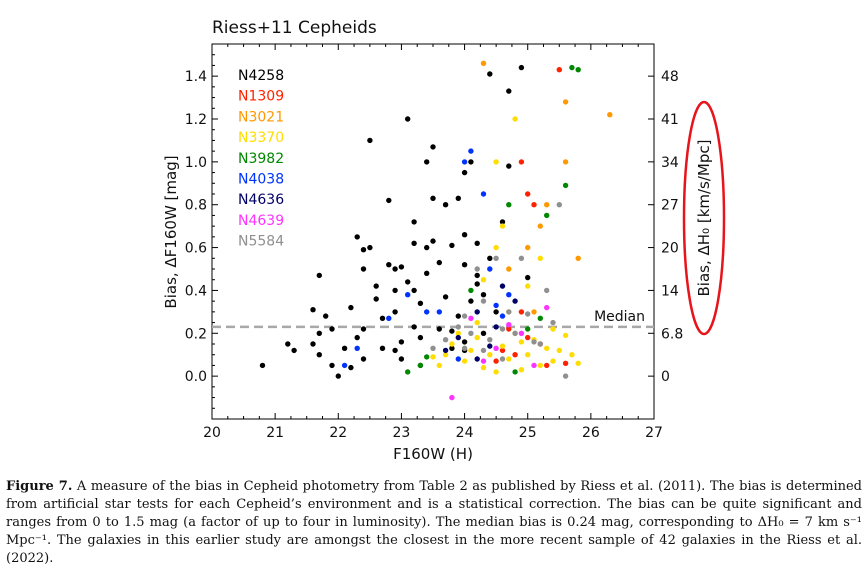 Image resolution: width=866 pixels, height=576 pixels. I want to click on y-axis-right-label: Bias, ΔH₀ [km/s/Mpc], so click(704, 218).